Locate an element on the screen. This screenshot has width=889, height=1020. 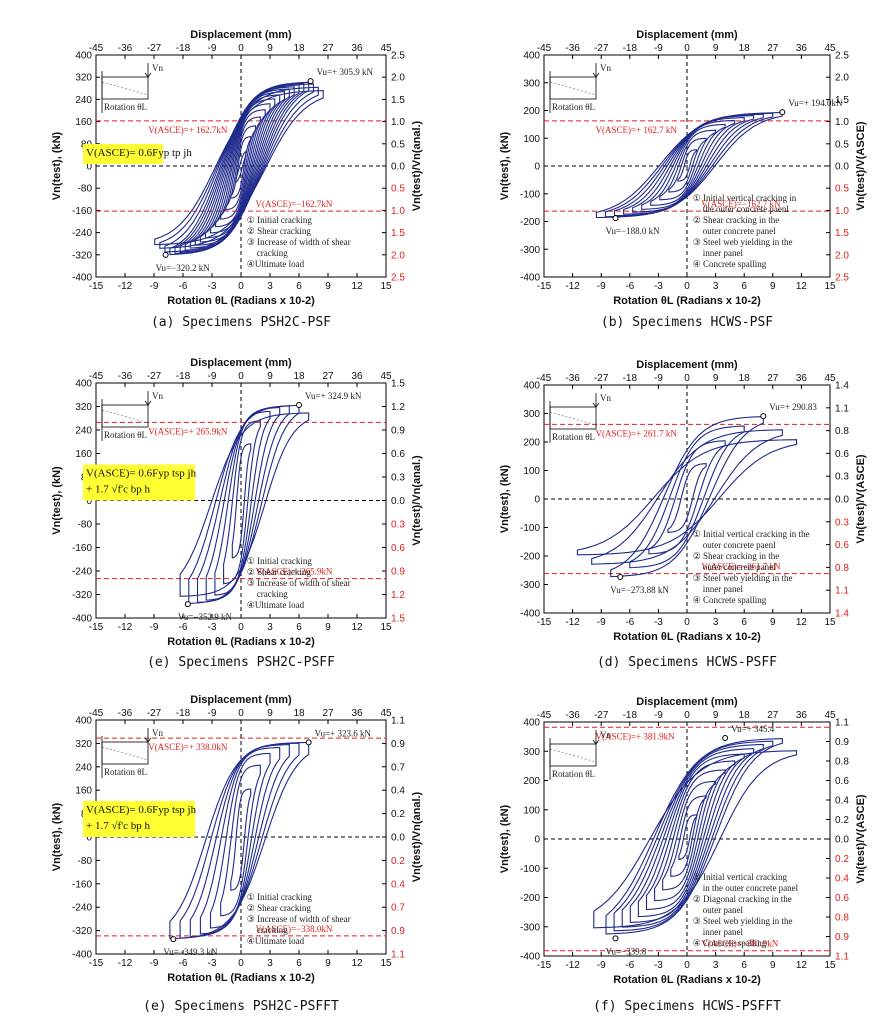
y-tick-label: 160 is located at coordinates (83, 122).